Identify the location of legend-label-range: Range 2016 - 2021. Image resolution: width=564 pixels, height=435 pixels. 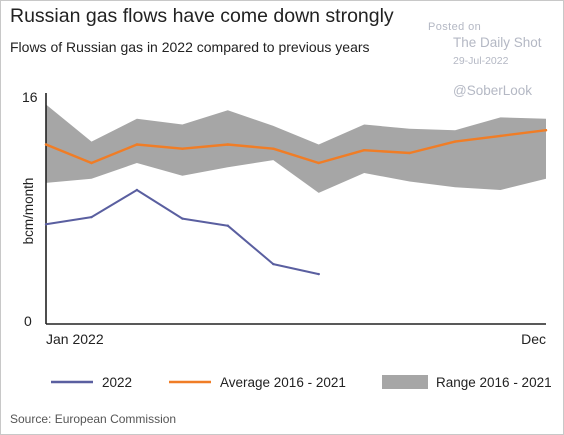
(494, 382).